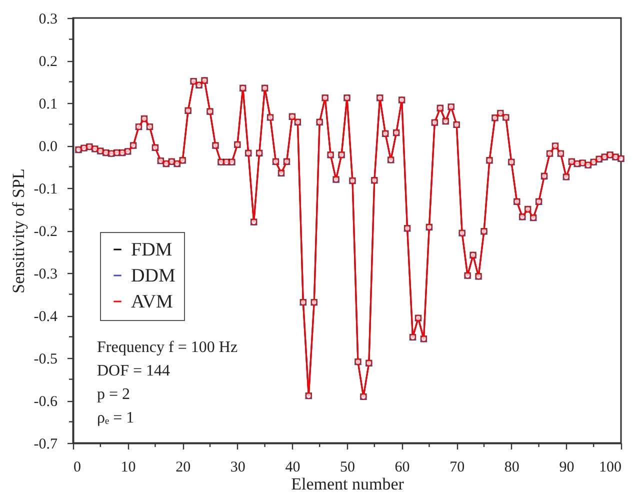 This screenshot has width=637, height=493. Describe the element at coordinates (402, 468) in the screenshot. I see `x-tick-label: 60` at that location.